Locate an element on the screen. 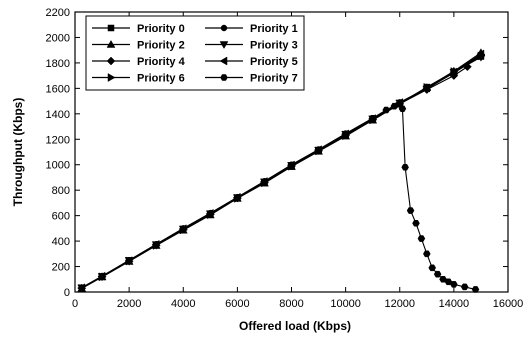 The height and width of the screenshot is (341, 529). y-tick-label: 2200 is located at coordinates (58, 13).